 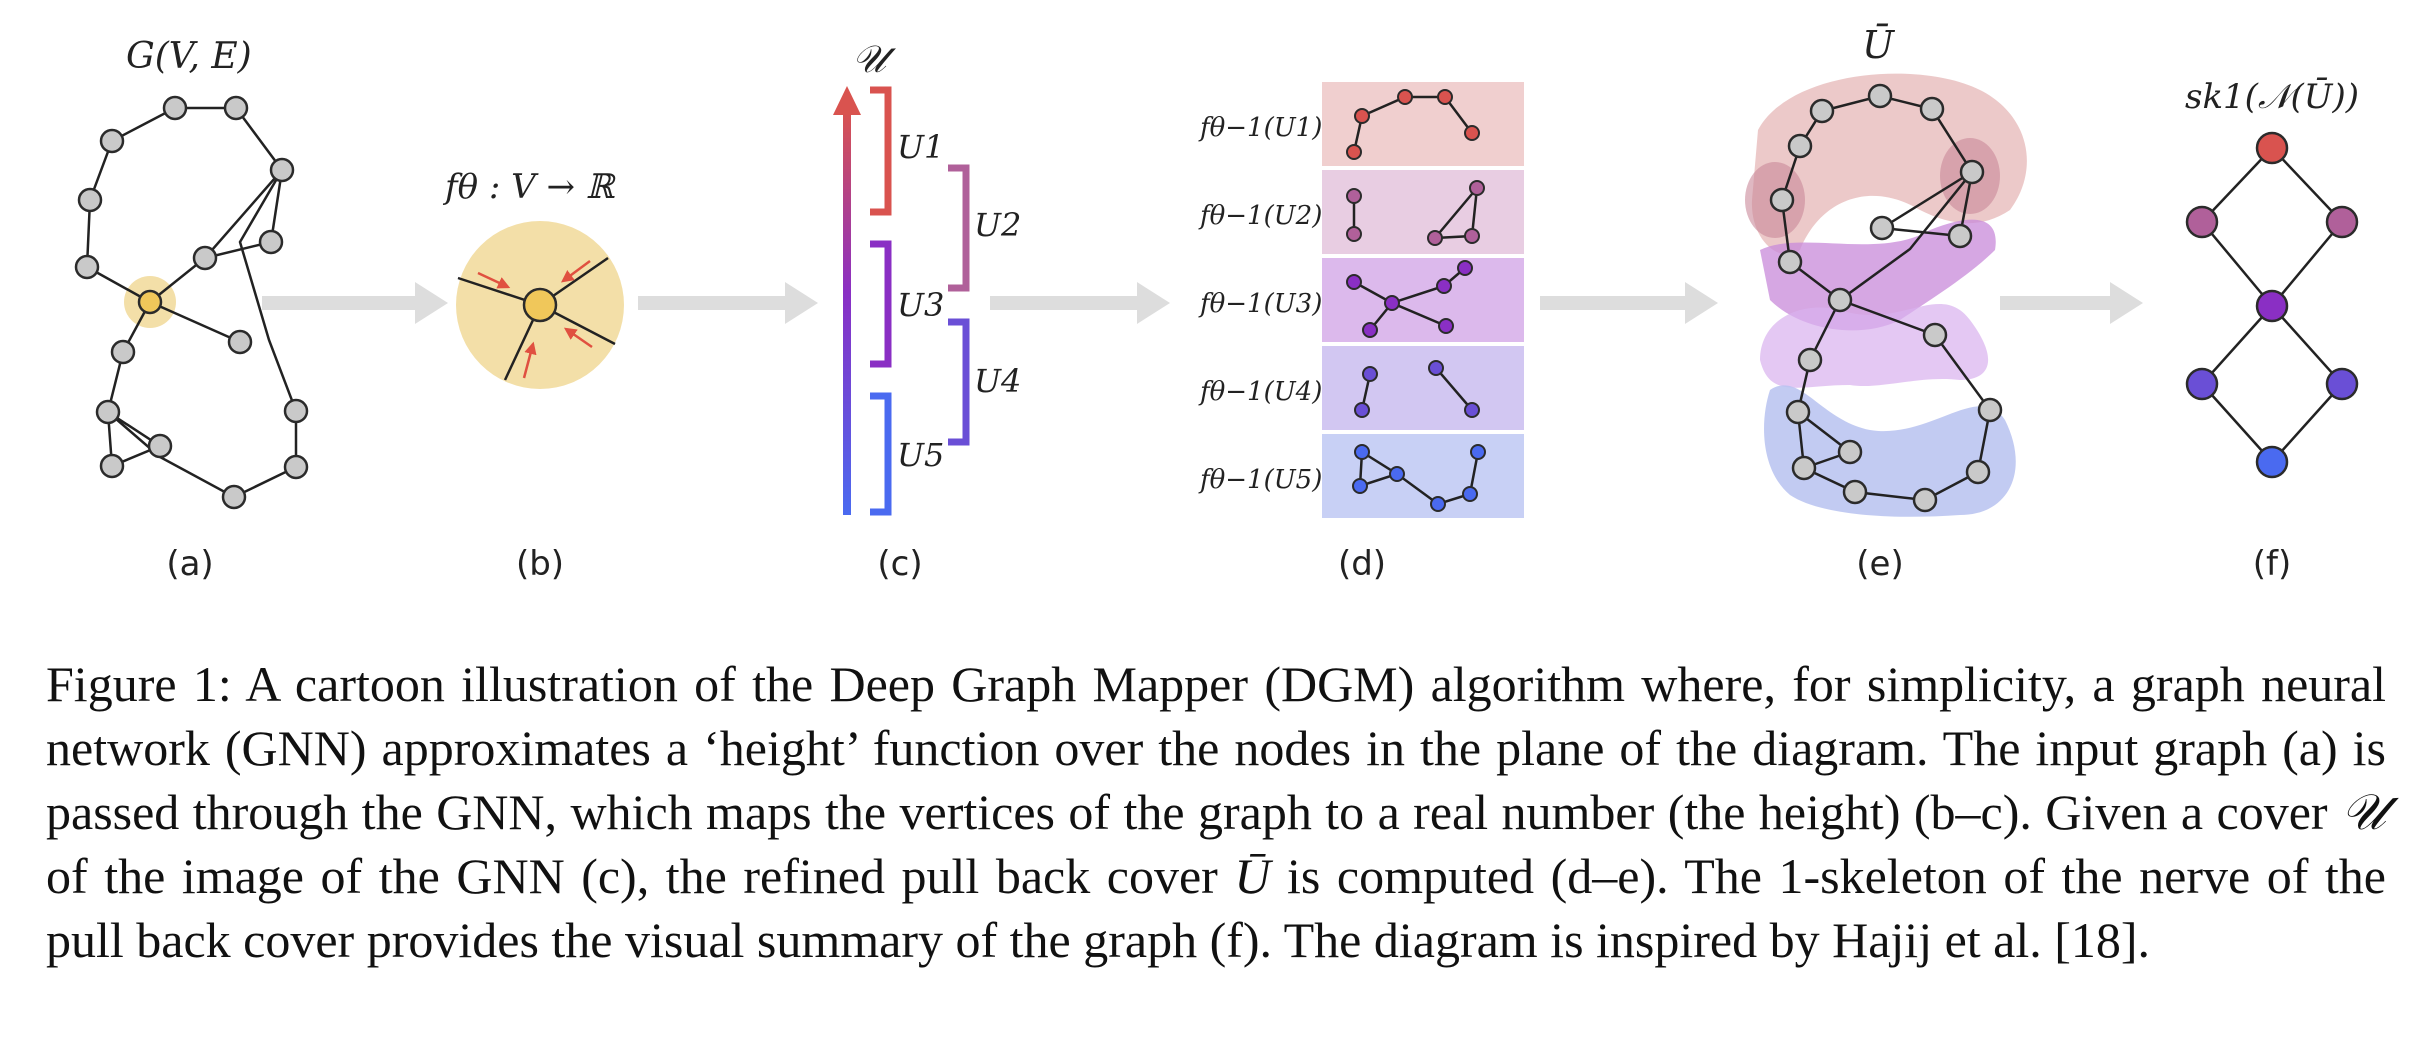 I want to click on panel-b-label: (b), so click(x=540, y=564).